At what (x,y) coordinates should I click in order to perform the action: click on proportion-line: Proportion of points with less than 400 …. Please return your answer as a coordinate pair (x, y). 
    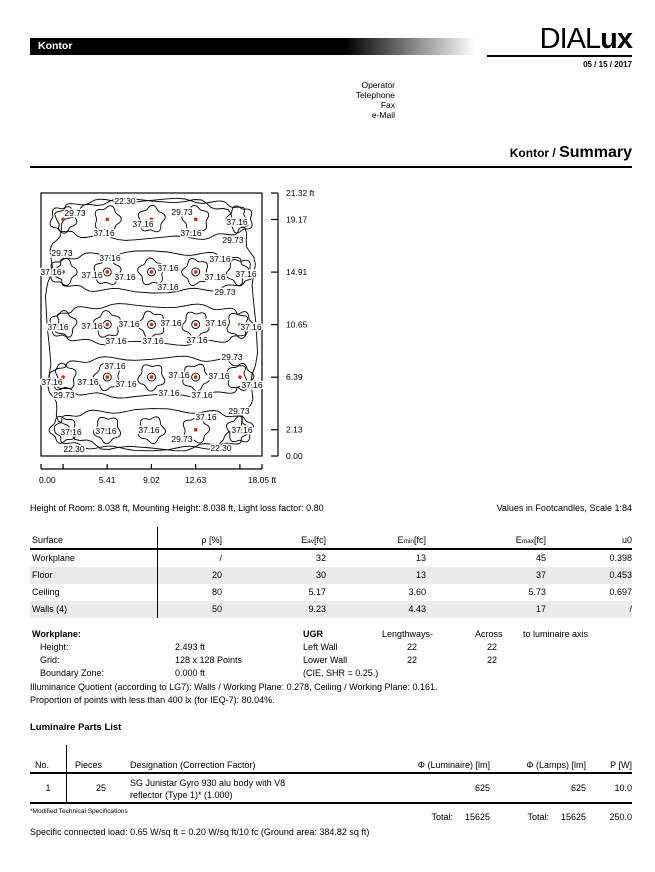
    Looking at the image, I should click on (152, 700).